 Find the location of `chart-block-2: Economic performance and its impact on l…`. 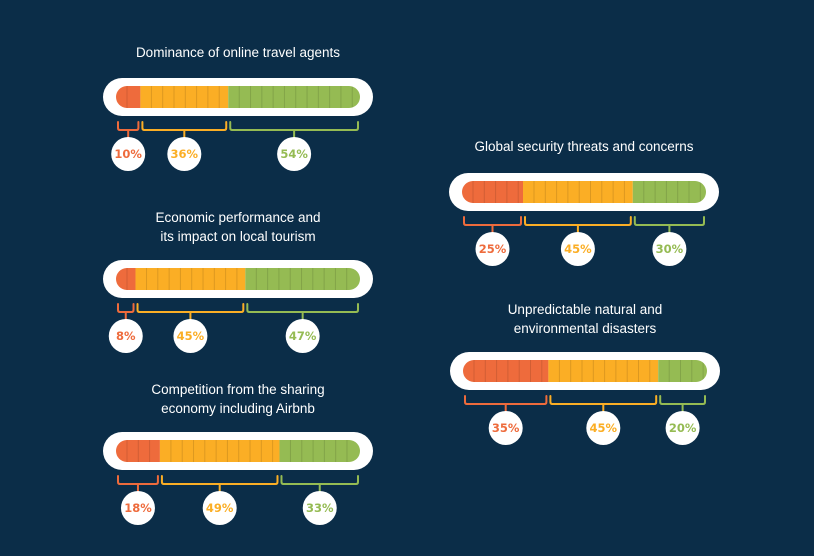

chart-block-2: Economic performance and its impact on l… is located at coordinates (238, 284).